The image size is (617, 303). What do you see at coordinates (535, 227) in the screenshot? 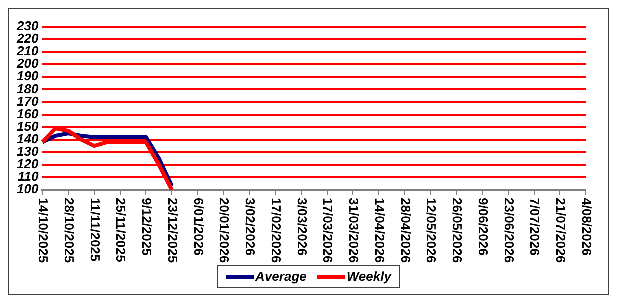
I see `x-tick-label: 7/07/2026` at bounding box center [535, 227].